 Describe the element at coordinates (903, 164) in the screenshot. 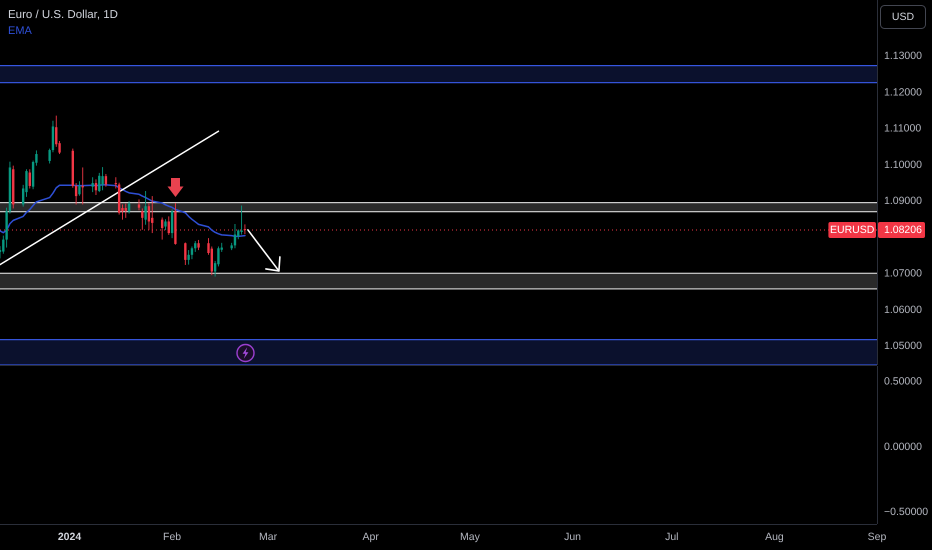

I see `y-tick-label: 1.10000` at that location.